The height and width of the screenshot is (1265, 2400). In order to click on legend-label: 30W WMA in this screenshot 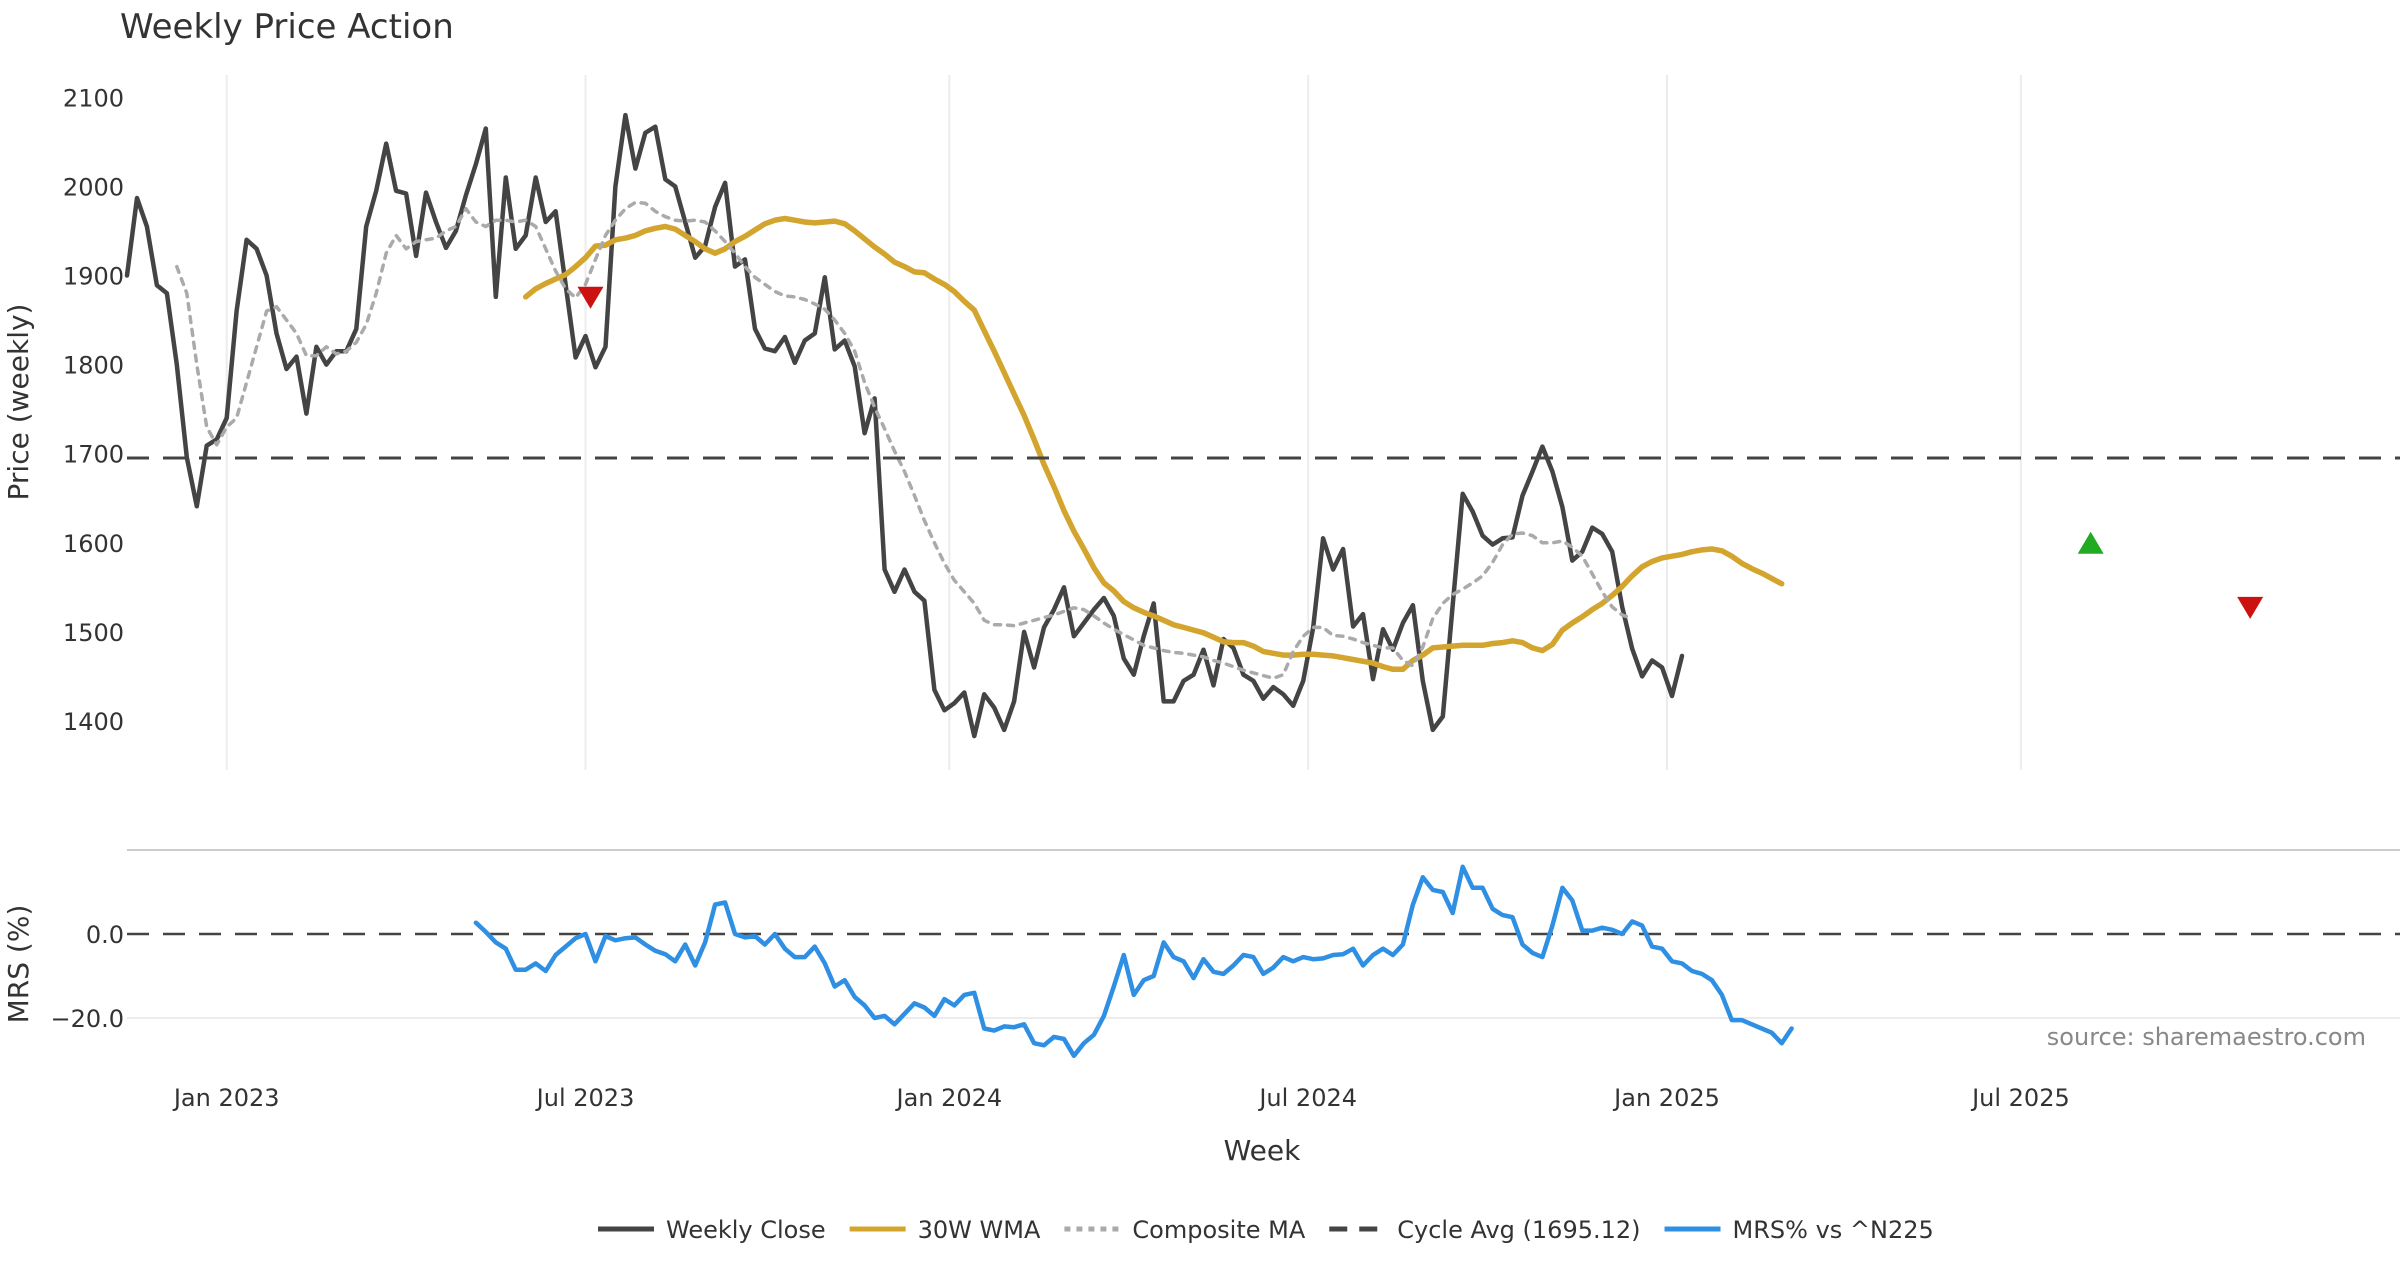, I will do `click(979, 1230)`.